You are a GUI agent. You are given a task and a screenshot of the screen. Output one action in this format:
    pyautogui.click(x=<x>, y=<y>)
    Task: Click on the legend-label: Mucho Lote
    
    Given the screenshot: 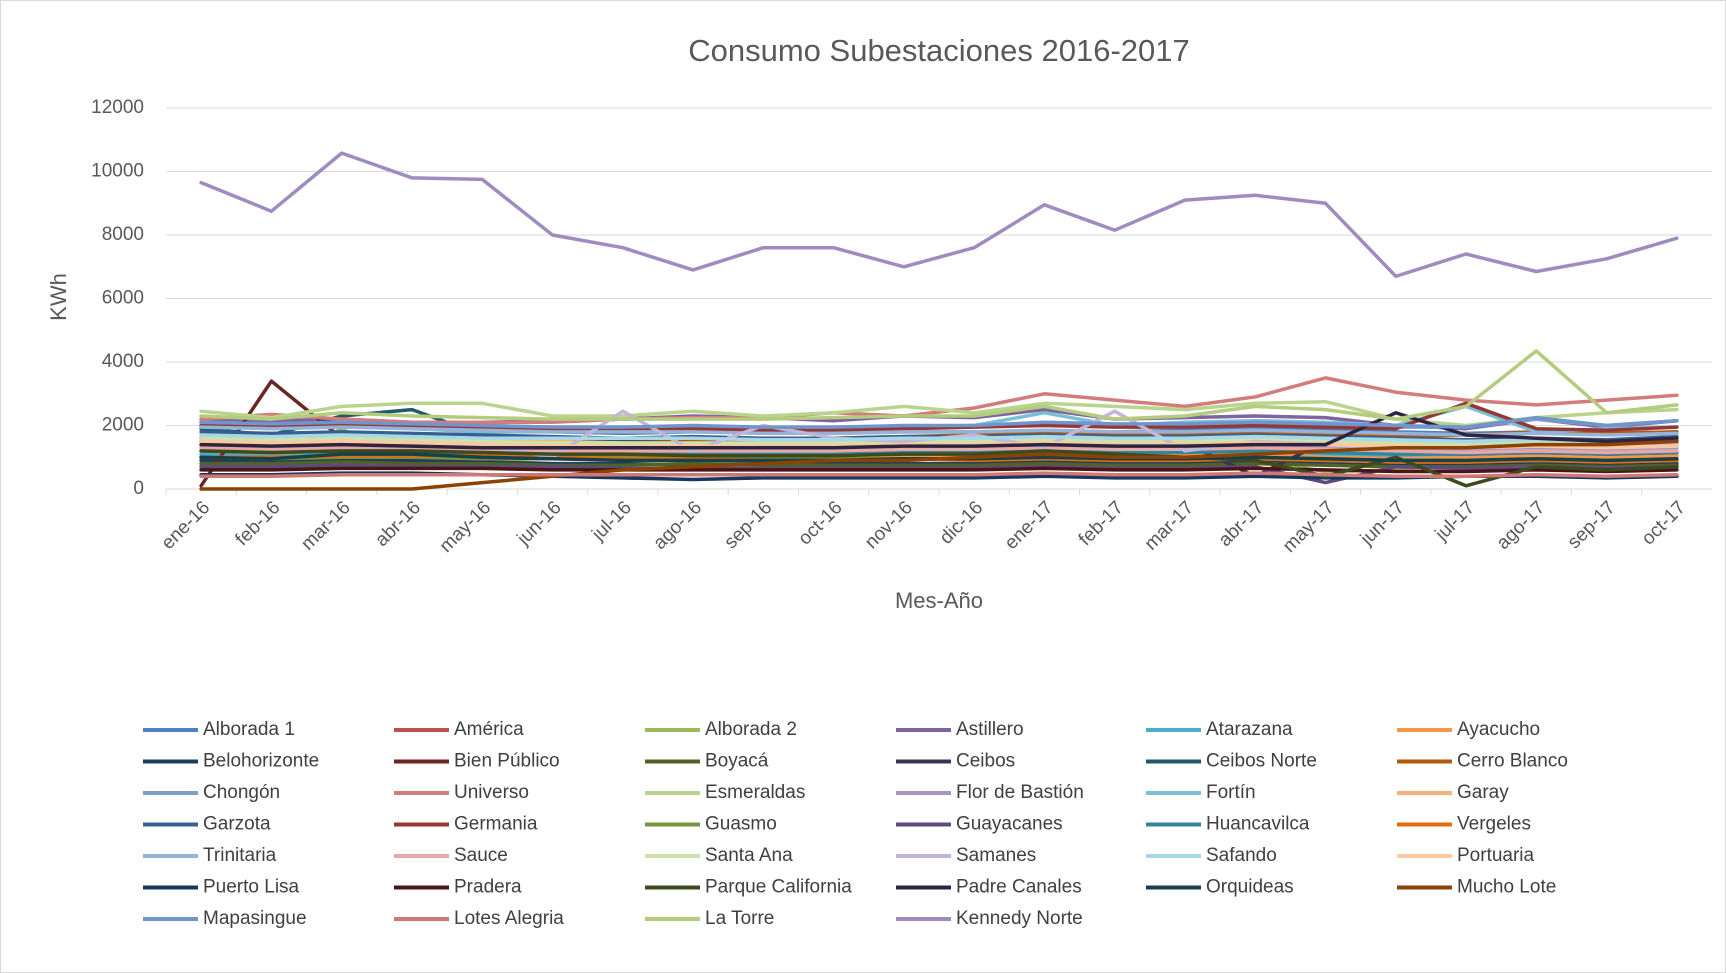 What is the action you would take?
    pyautogui.click(x=1506, y=887)
    